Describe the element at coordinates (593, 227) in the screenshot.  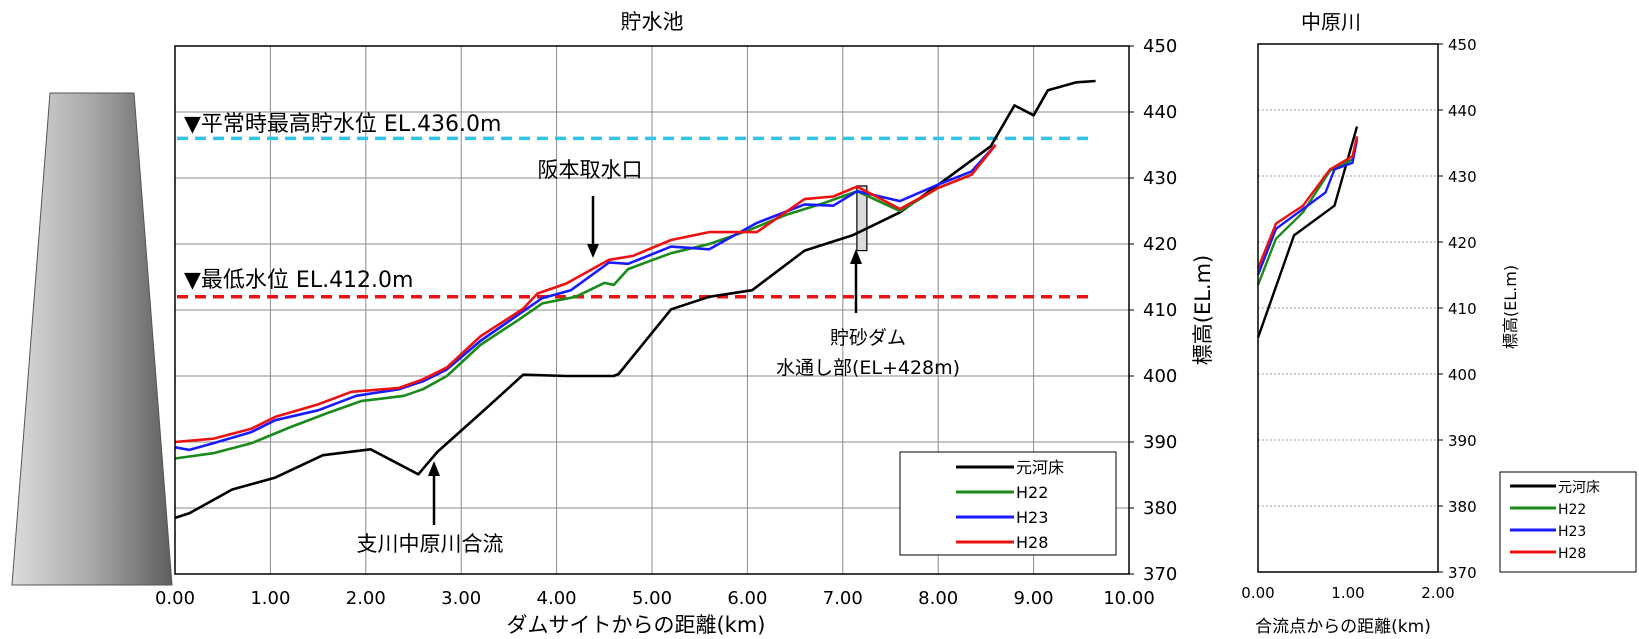
I see `intake-arrow` at that location.